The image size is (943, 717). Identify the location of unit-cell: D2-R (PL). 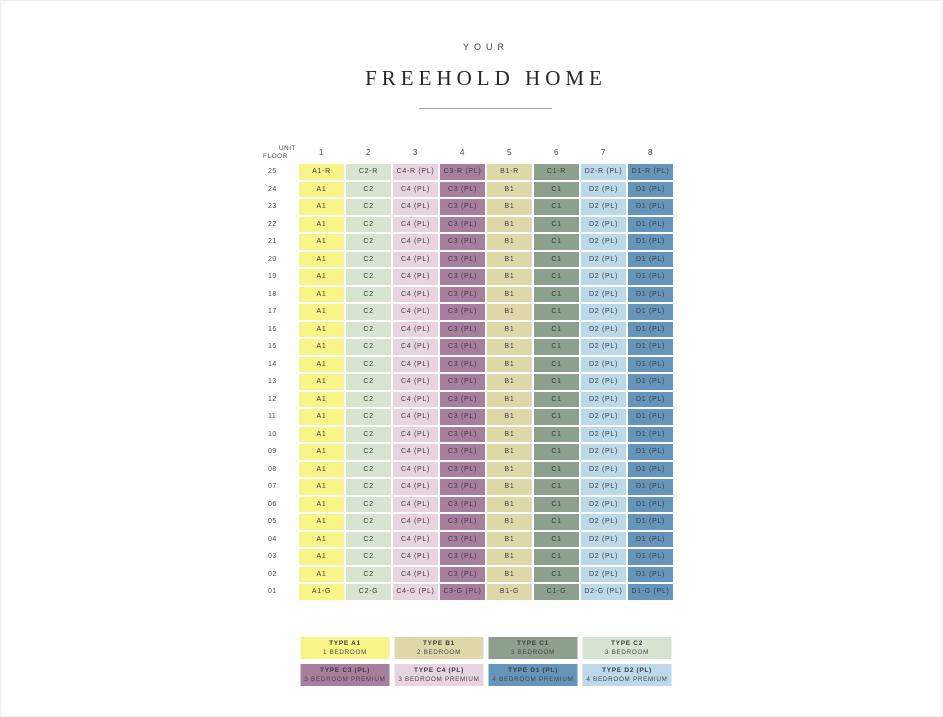
(603, 172).